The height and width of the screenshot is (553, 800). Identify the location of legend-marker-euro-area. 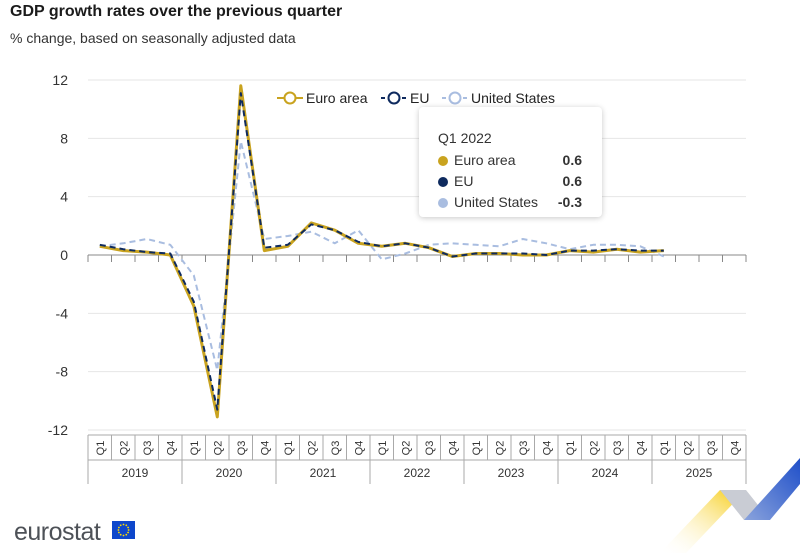
(290, 98).